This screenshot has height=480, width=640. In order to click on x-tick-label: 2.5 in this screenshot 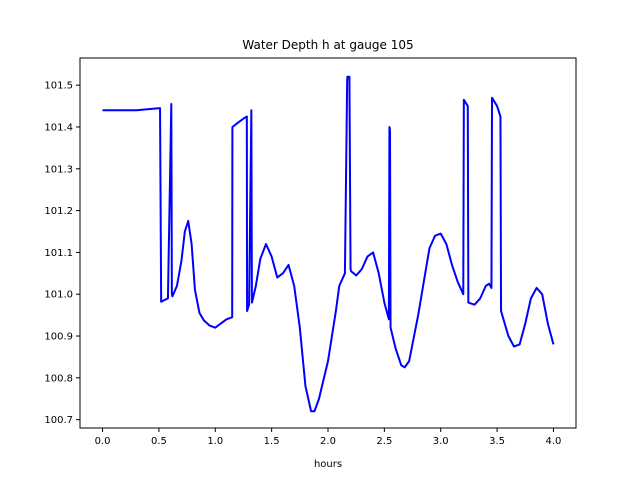, I will do `click(384, 441)`.